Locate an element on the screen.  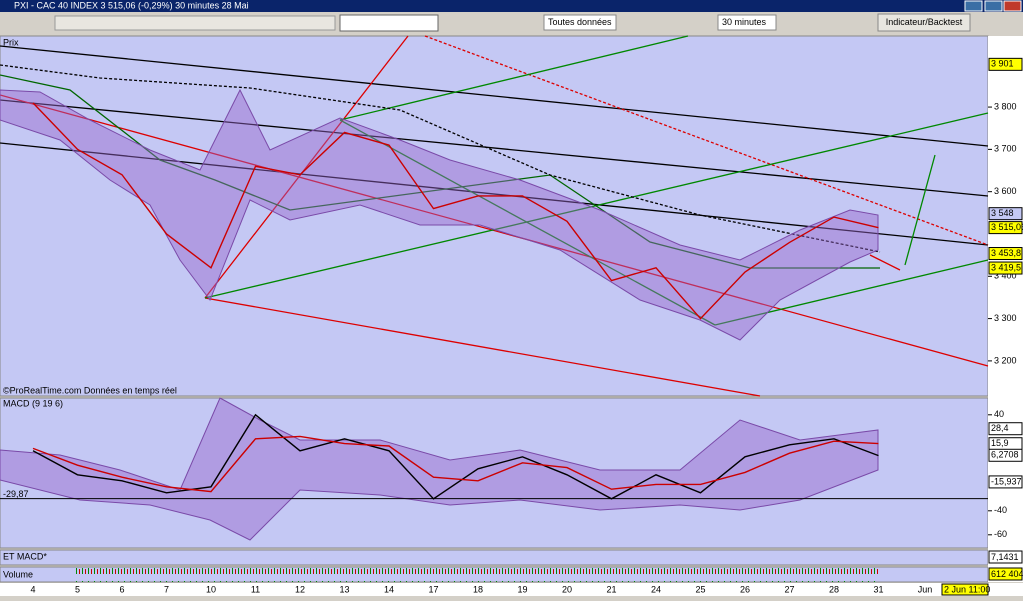
data-dropdown-label: Toutes données is located at coordinates (580, 22).